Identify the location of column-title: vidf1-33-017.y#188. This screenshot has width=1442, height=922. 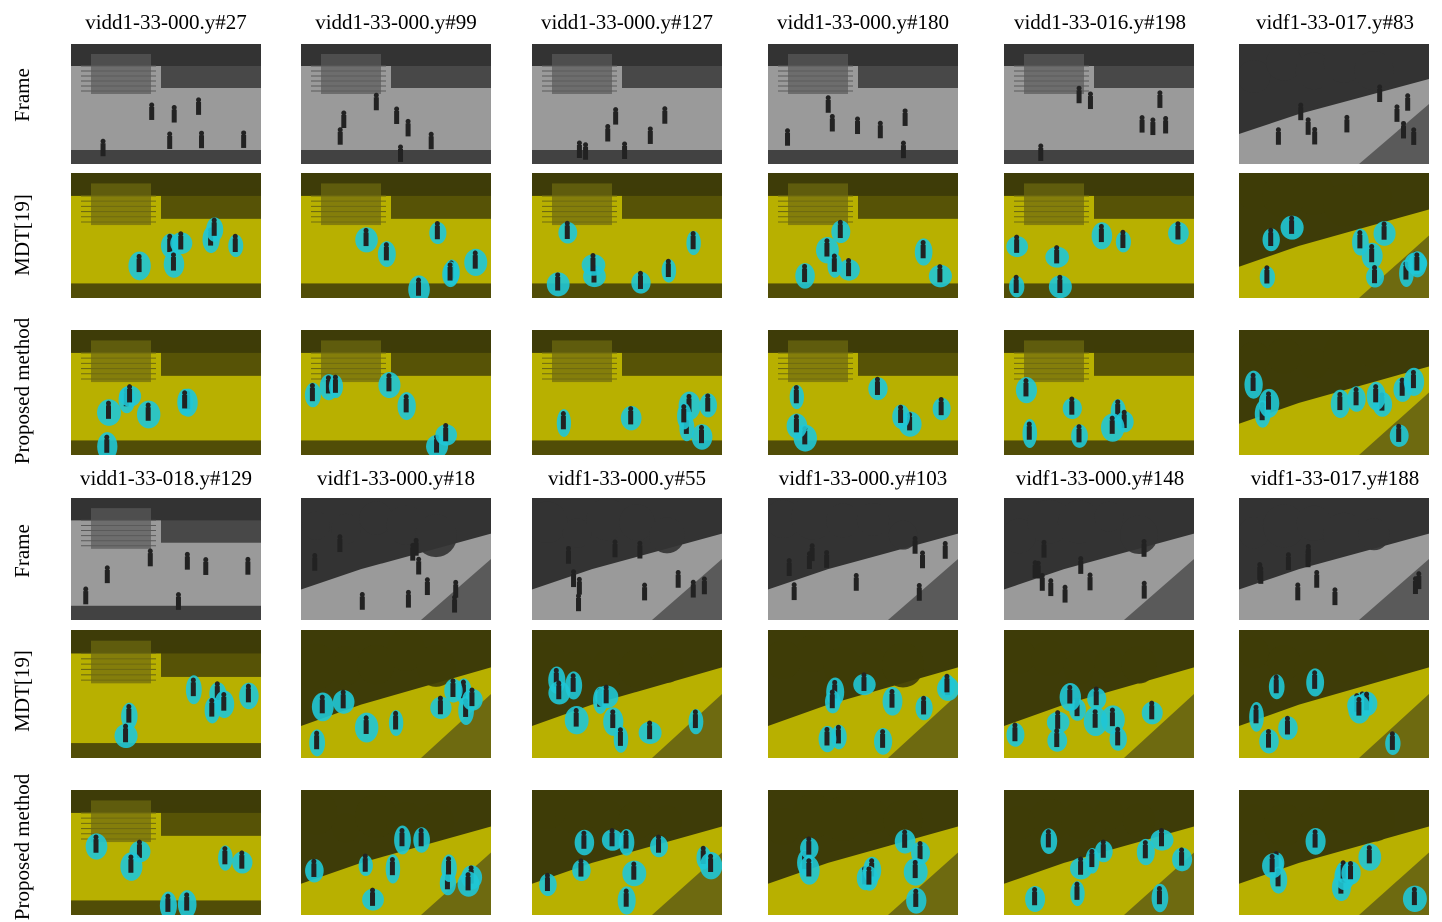
(1335, 478).